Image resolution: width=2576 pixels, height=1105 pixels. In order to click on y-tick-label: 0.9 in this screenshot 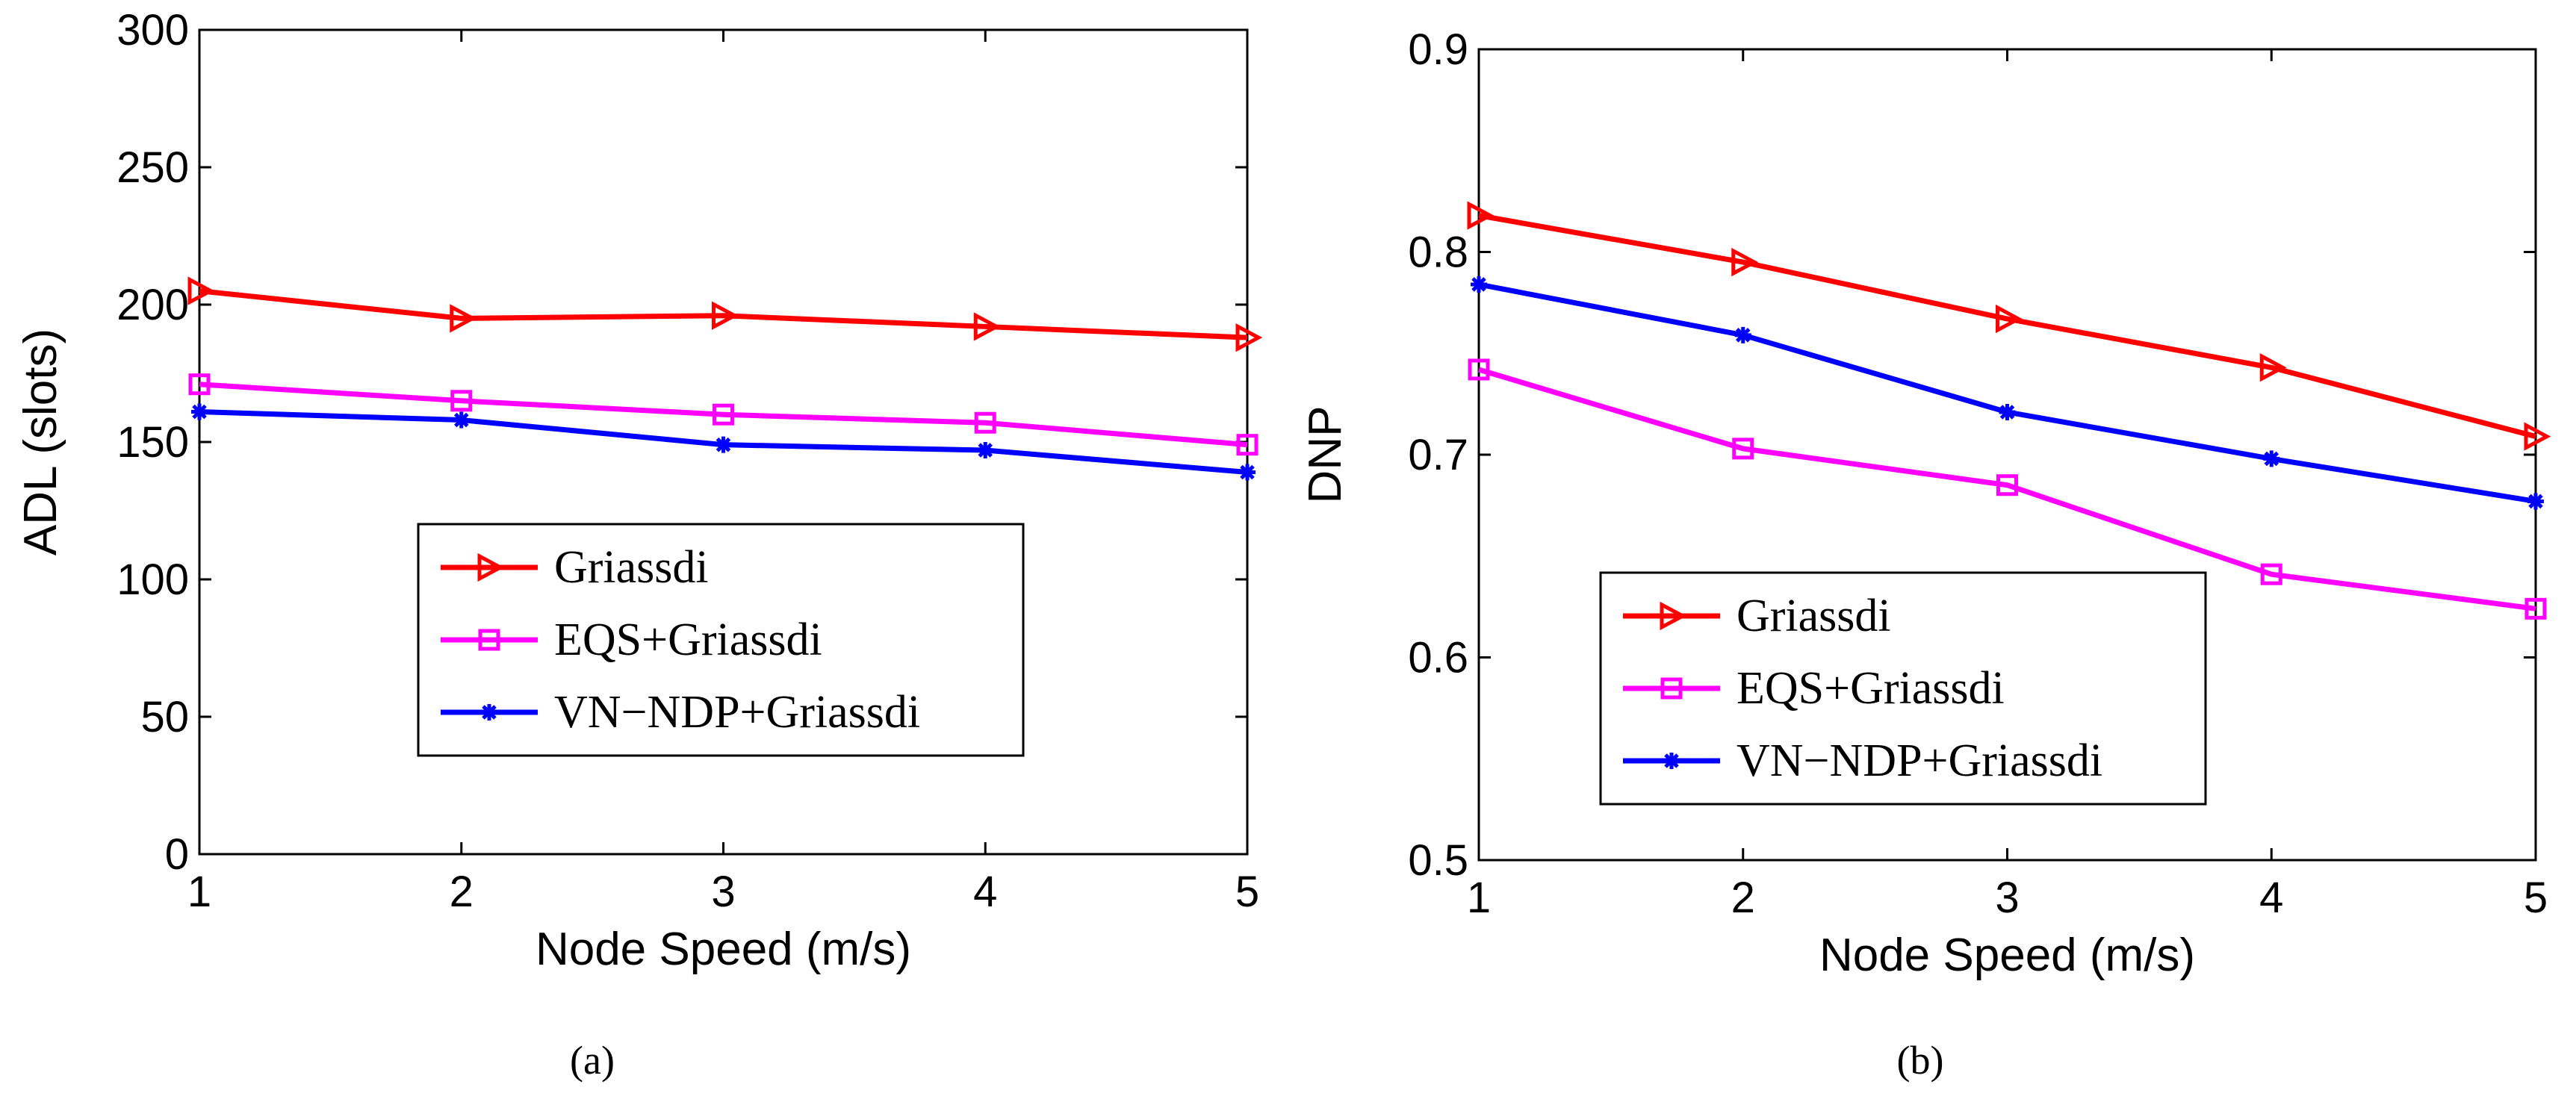, I will do `click(1438, 49)`.